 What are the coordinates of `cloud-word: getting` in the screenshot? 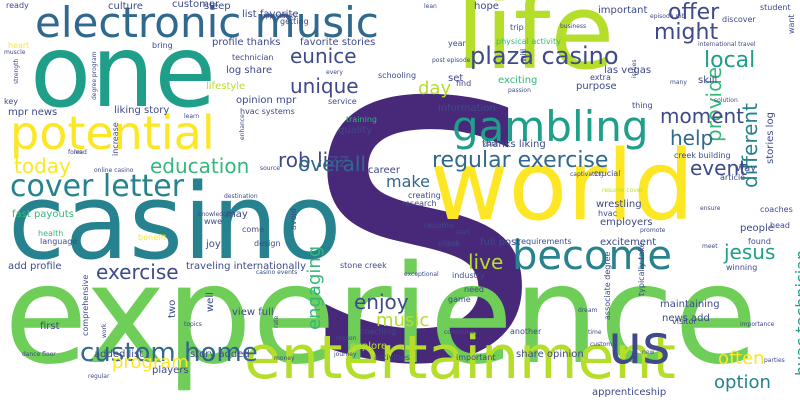 It's located at (294, 21).